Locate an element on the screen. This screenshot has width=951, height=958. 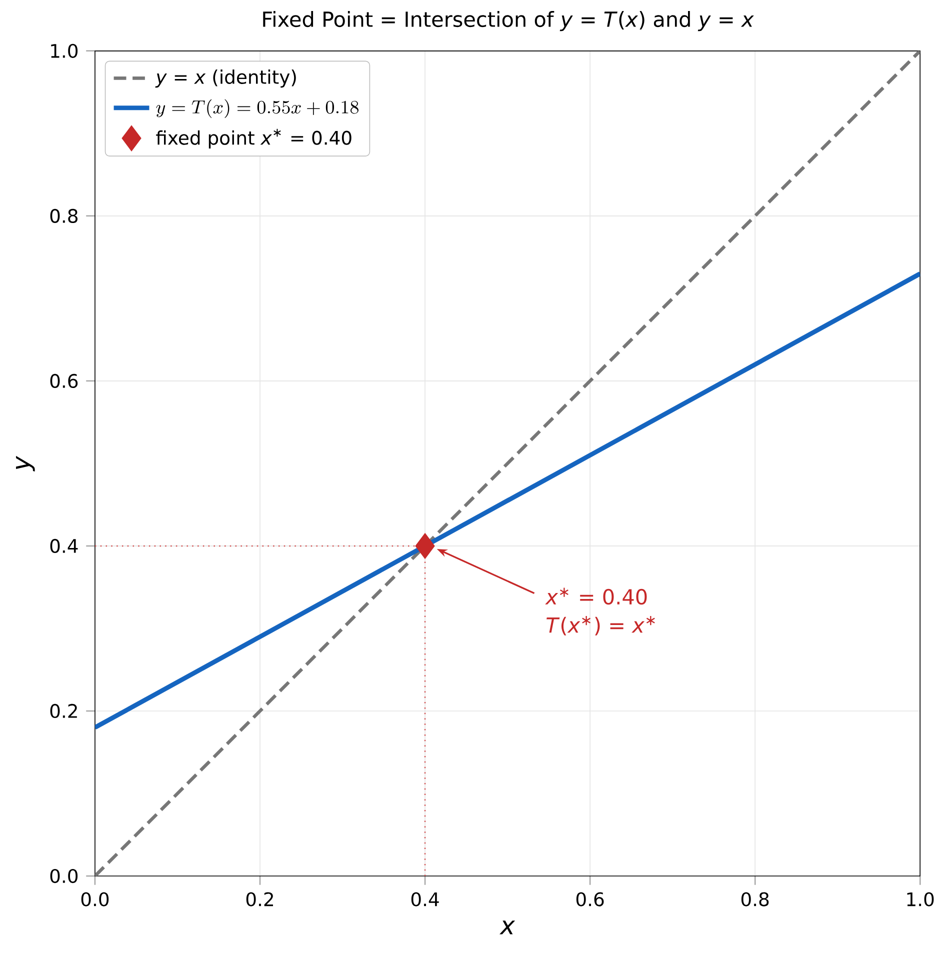
annotation: x$^{∗}$ = 0.40 is located at coordinates (596, 596).